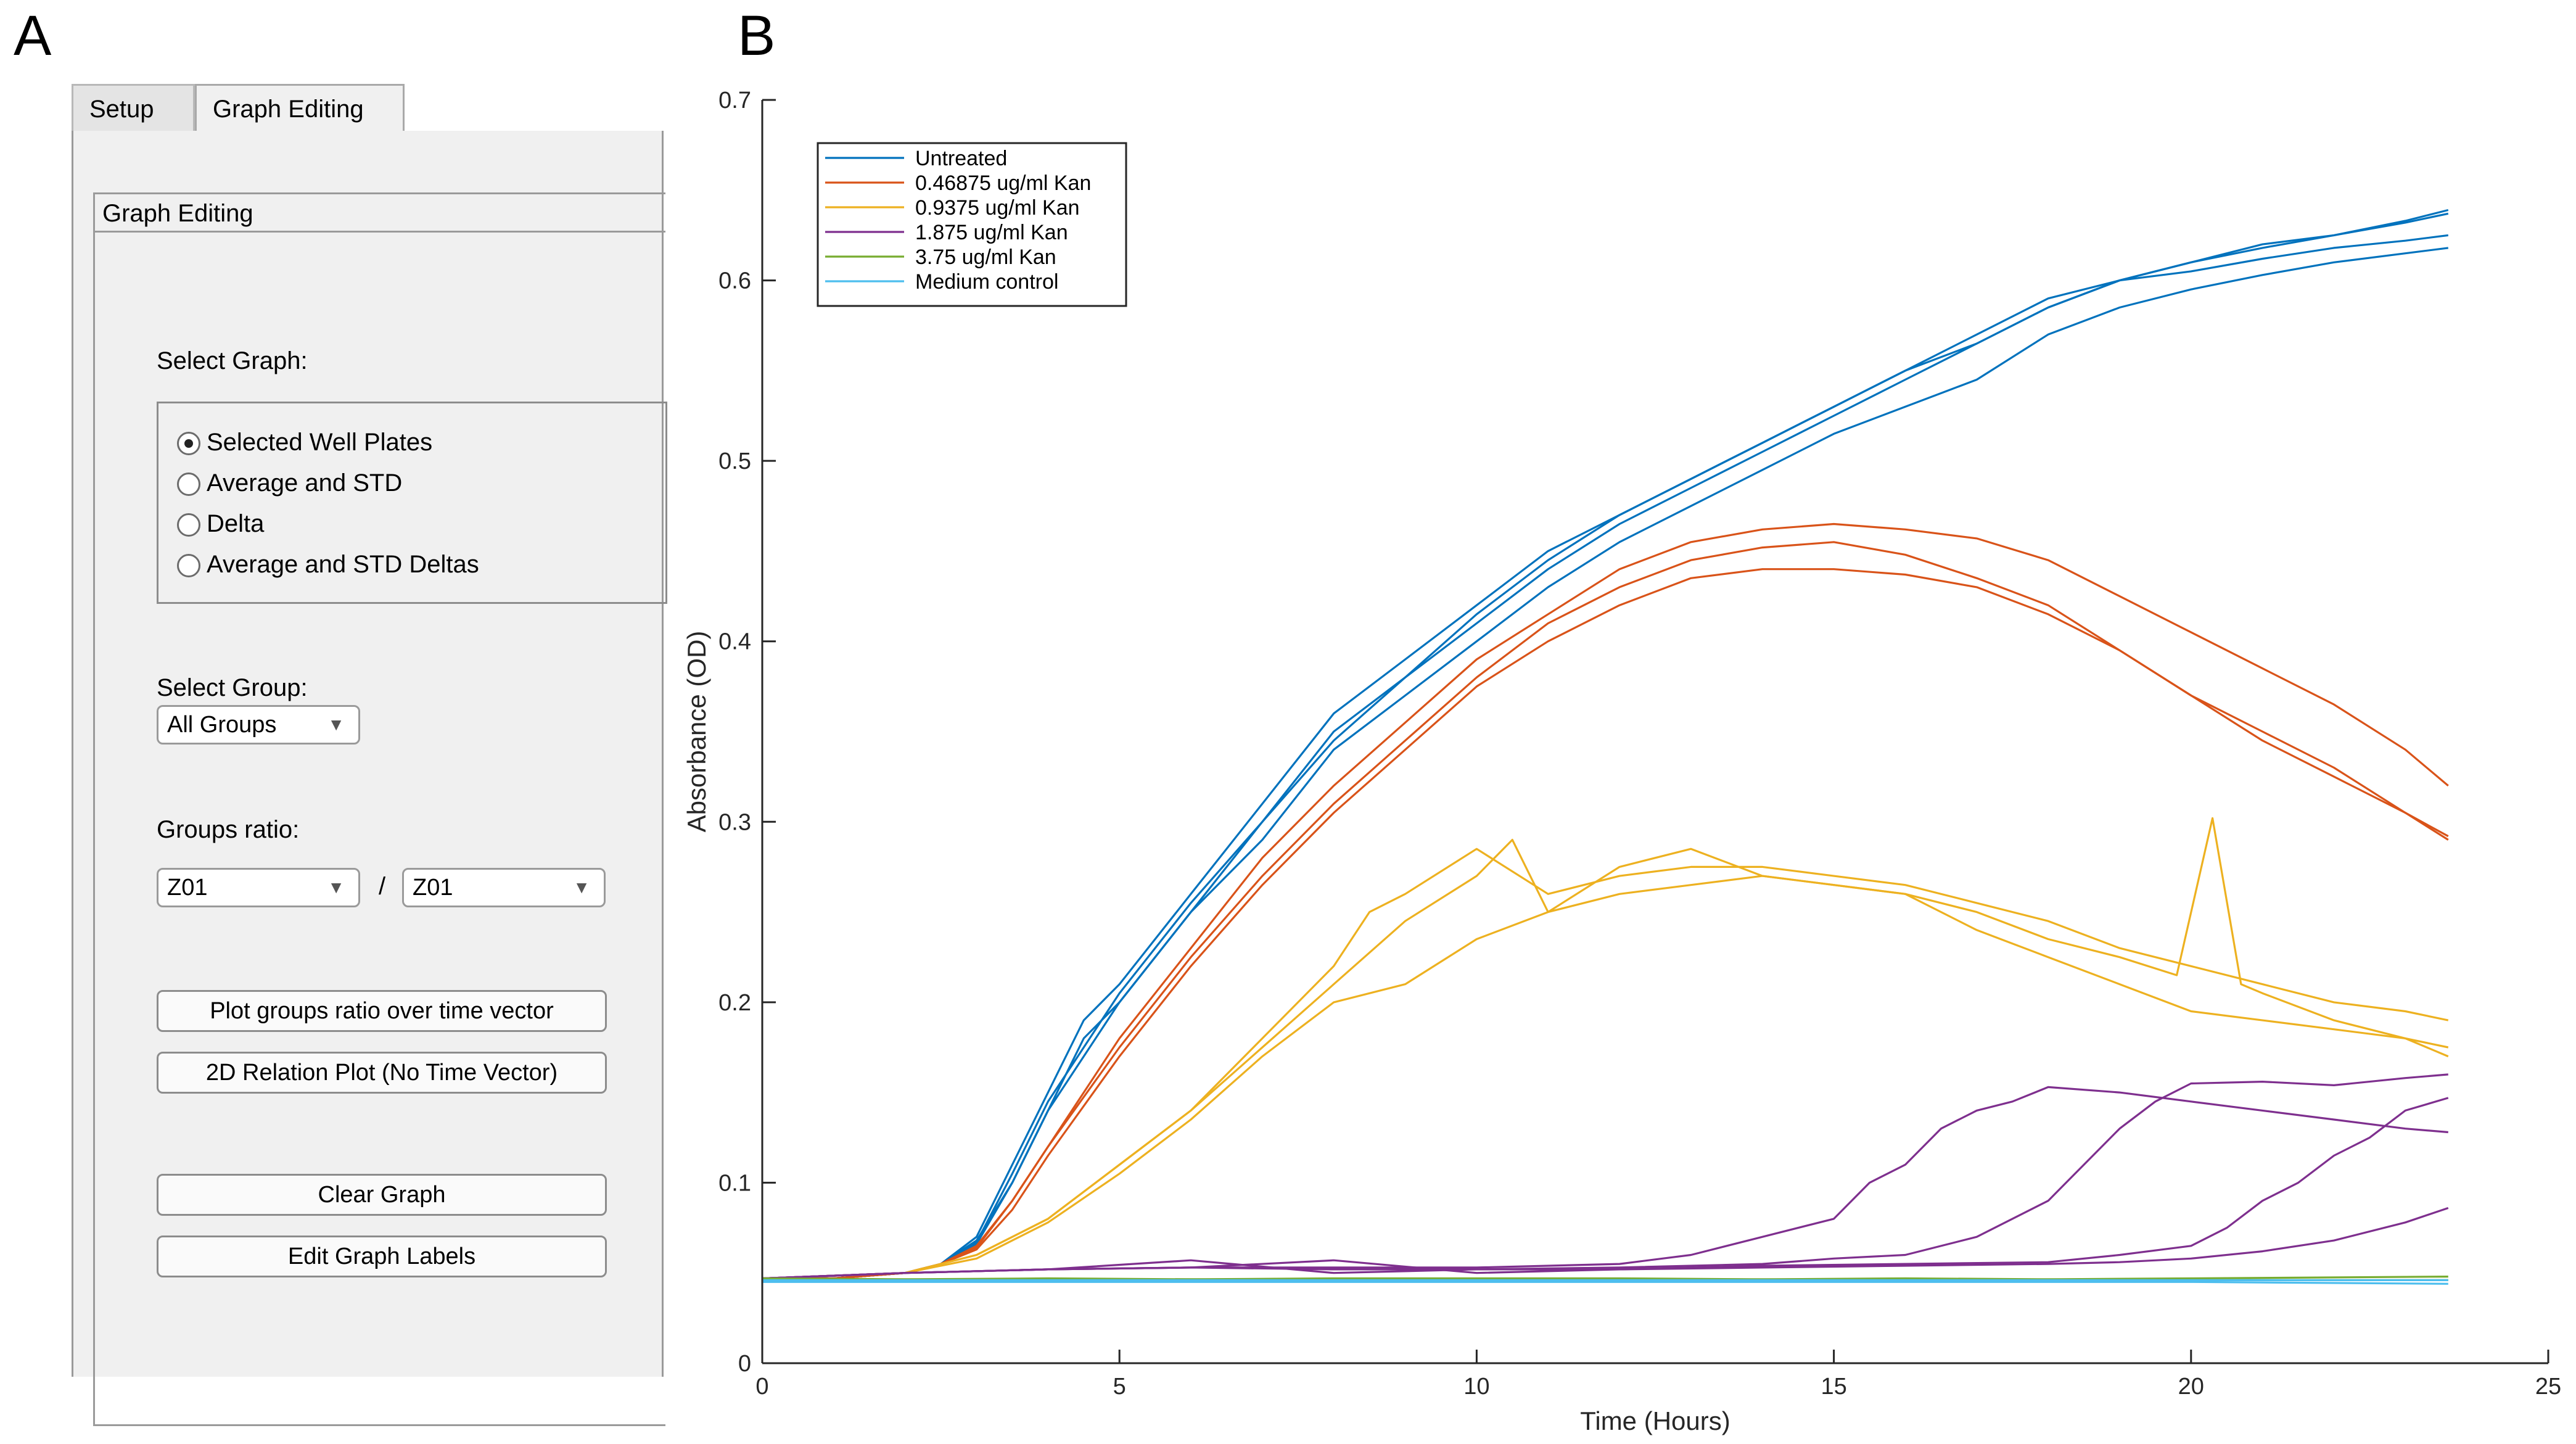 The height and width of the screenshot is (1444, 2576). Describe the element at coordinates (220, 523) in the screenshot. I see `radio-delta: Delta` at that location.